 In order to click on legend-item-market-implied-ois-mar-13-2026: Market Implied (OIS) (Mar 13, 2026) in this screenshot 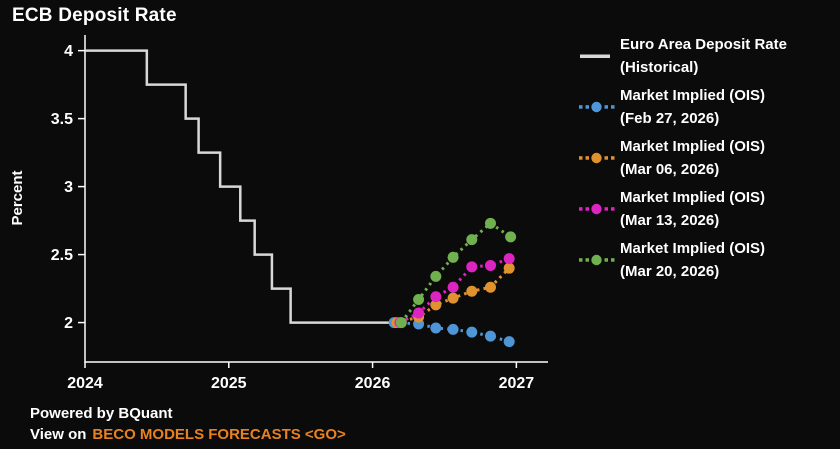, I will do `click(708, 209)`.